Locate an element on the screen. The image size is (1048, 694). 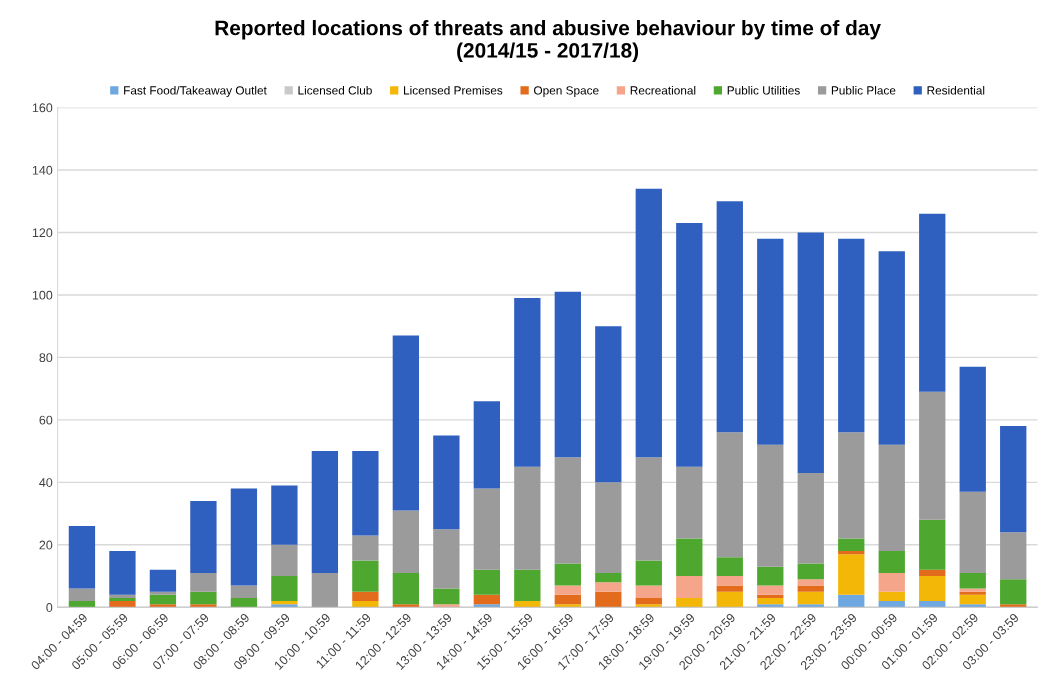
legend-label: Public Utilities is located at coordinates (763, 90).